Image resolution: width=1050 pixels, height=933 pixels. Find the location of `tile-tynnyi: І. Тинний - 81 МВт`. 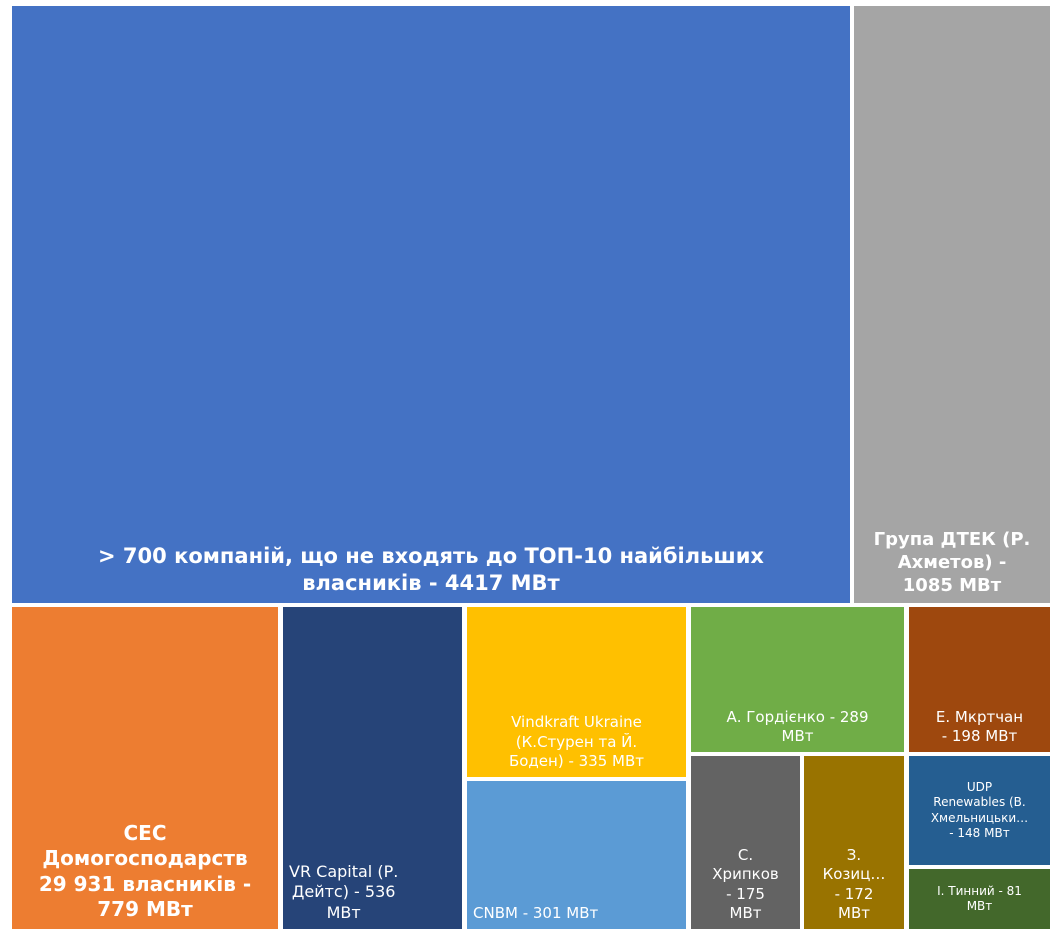

tile-tynnyi: І. Тинний - 81 МВт is located at coordinates (979, 899).